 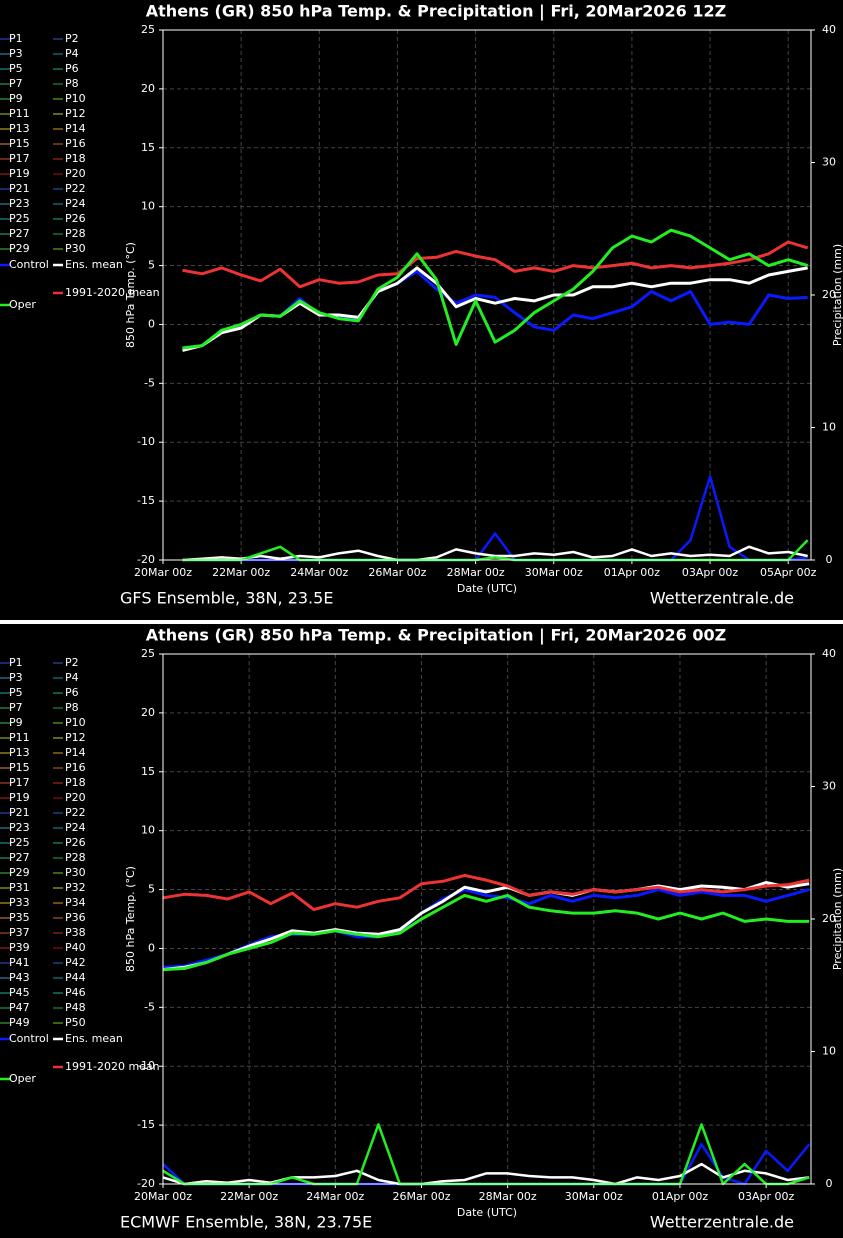 I want to click on legend-label: P44, so click(x=75, y=977).